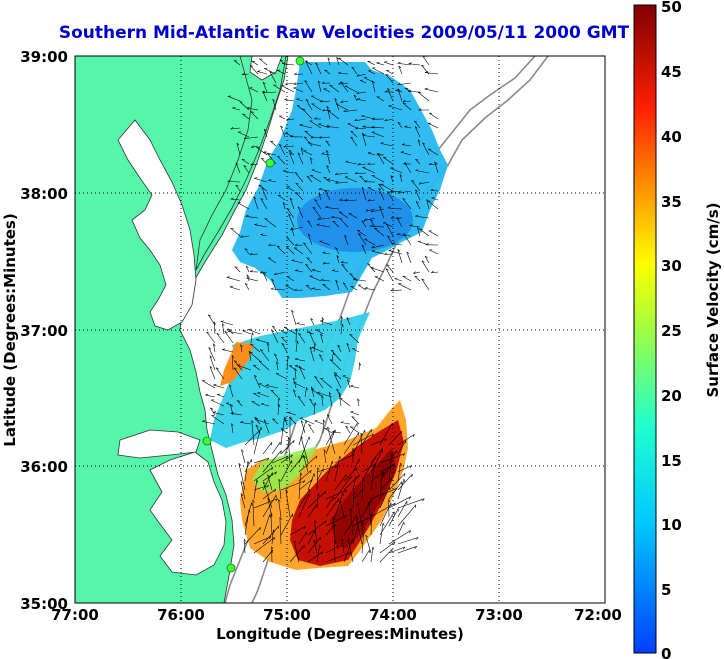 The height and width of the screenshot is (659, 724). I want to click on y-tick-label: 39:00, so click(44, 57).